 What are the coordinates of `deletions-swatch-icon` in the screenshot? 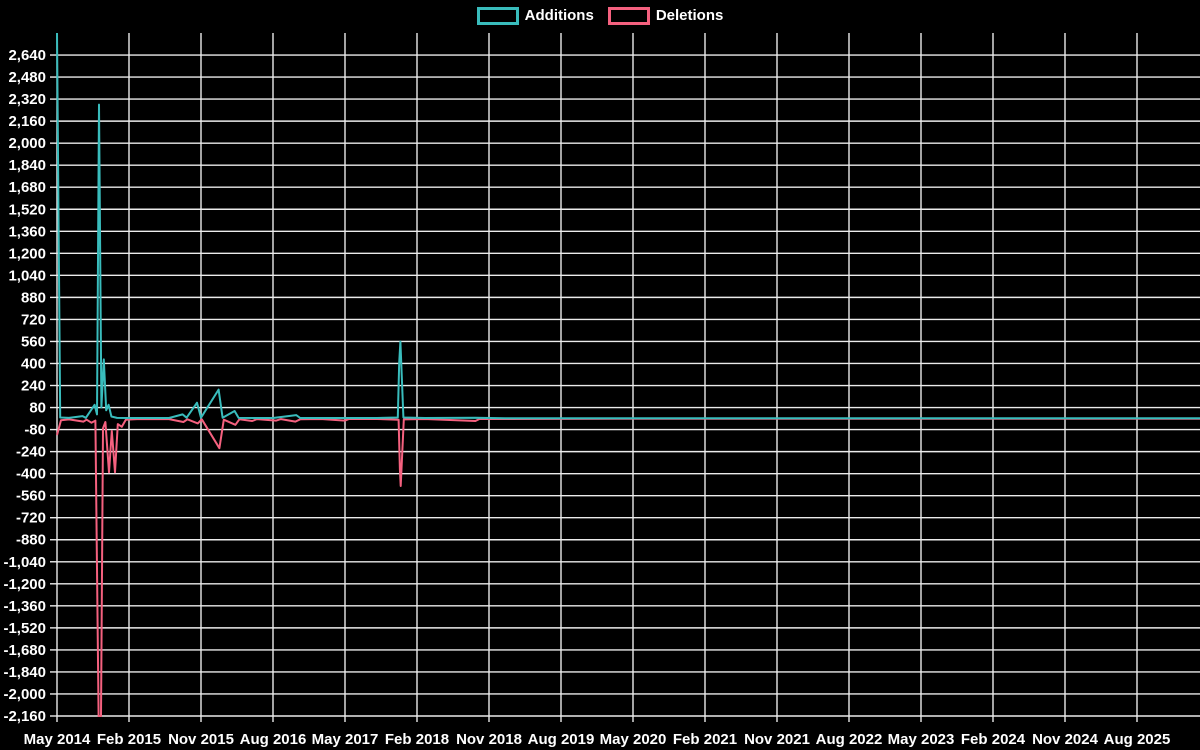 It's located at (628, 16).